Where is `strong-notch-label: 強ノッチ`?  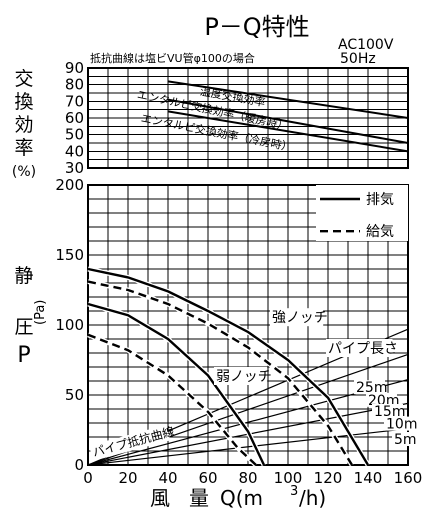
strong-notch-label: 強ノッチ is located at coordinates (300, 318).